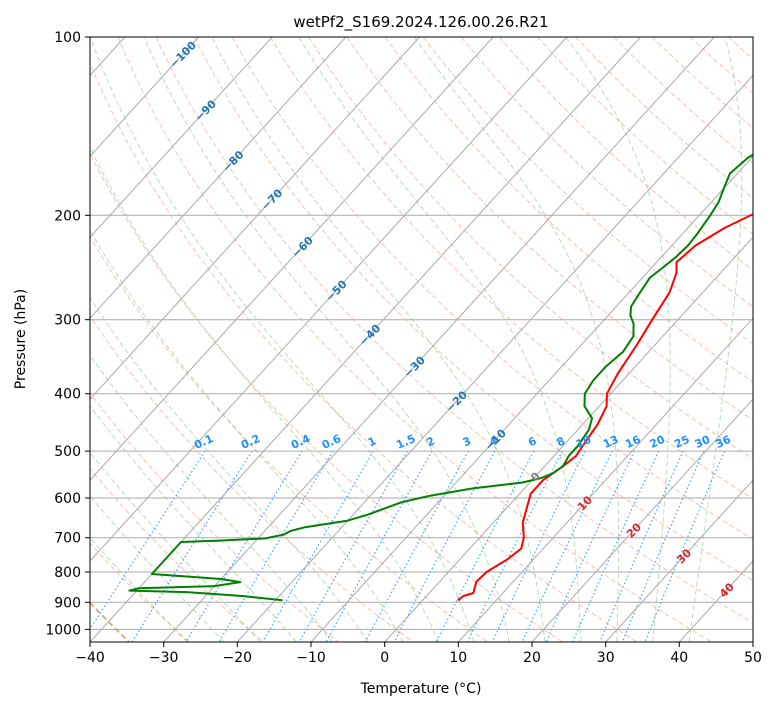  What do you see at coordinates (420, 22) in the screenshot?
I see `chart-title: wetPf2_S169.2024.126.00.26.R21` at bounding box center [420, 22].